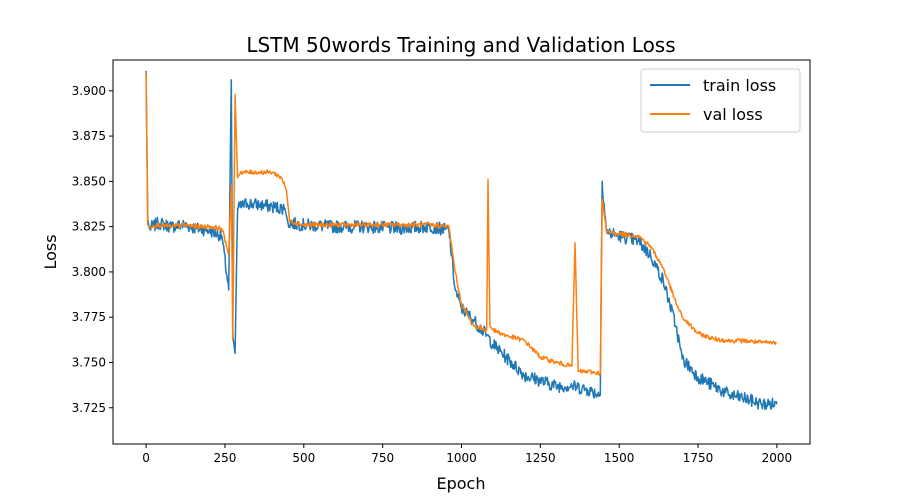 This screenshot has width=900, height=500. Describe the element at coordinates (739, 85) in the screenshot. I see `legend-label-train-loss: train loss` at that location.